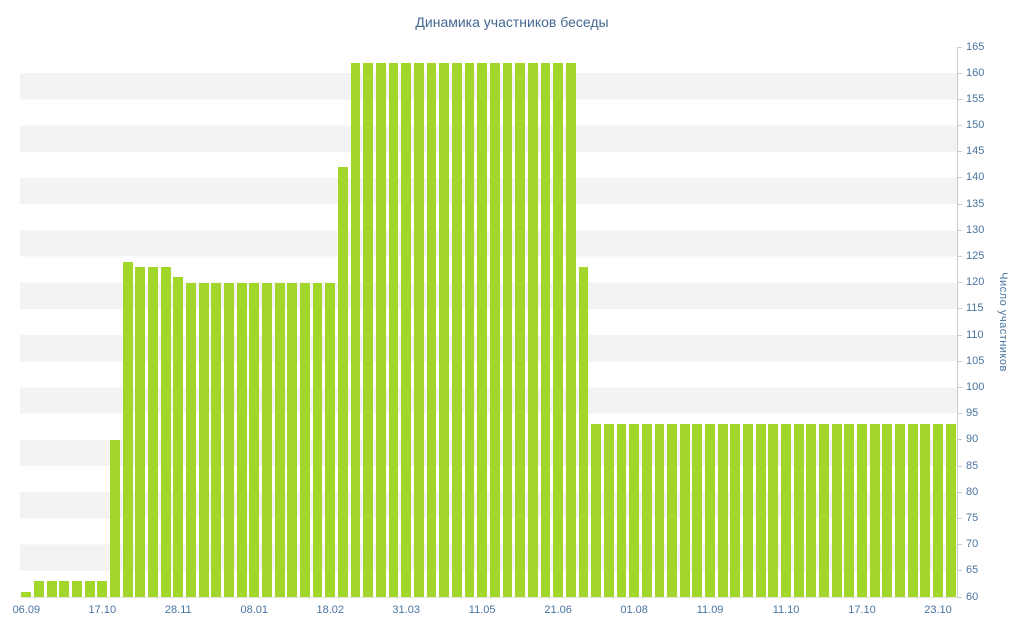 The width and height of the screenshot is (1024, 640). What do you see at coordinates (972, 465) in the screenshot?
I see `y-tick-label: 85` at bounding box center [972, 465].